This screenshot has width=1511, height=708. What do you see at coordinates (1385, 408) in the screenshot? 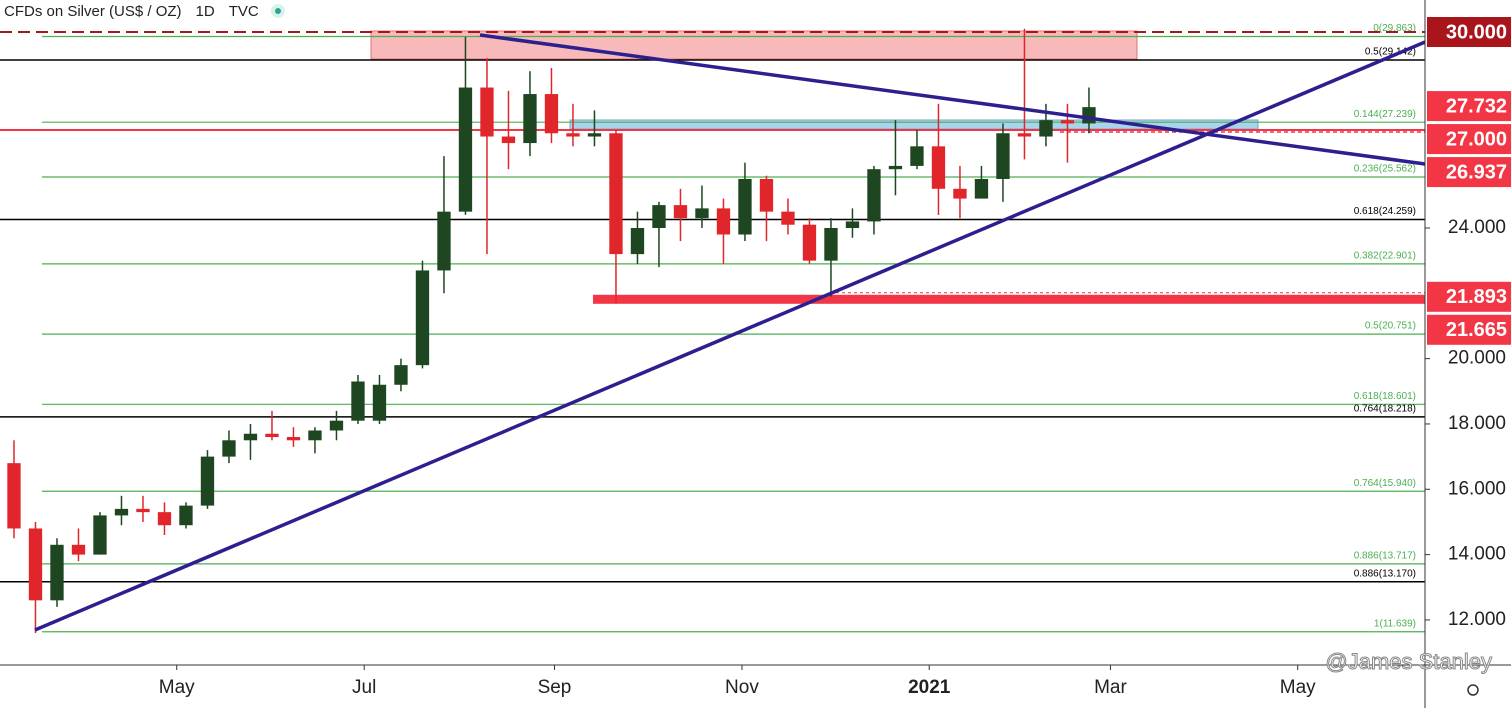
I see `fib-label: 0.764(18.218)` at bounding box center [1385, 408].